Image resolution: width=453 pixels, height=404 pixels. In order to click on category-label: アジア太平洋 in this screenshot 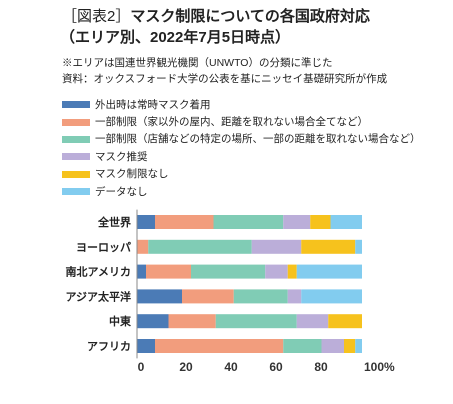, I will do `click(98, 296)`.